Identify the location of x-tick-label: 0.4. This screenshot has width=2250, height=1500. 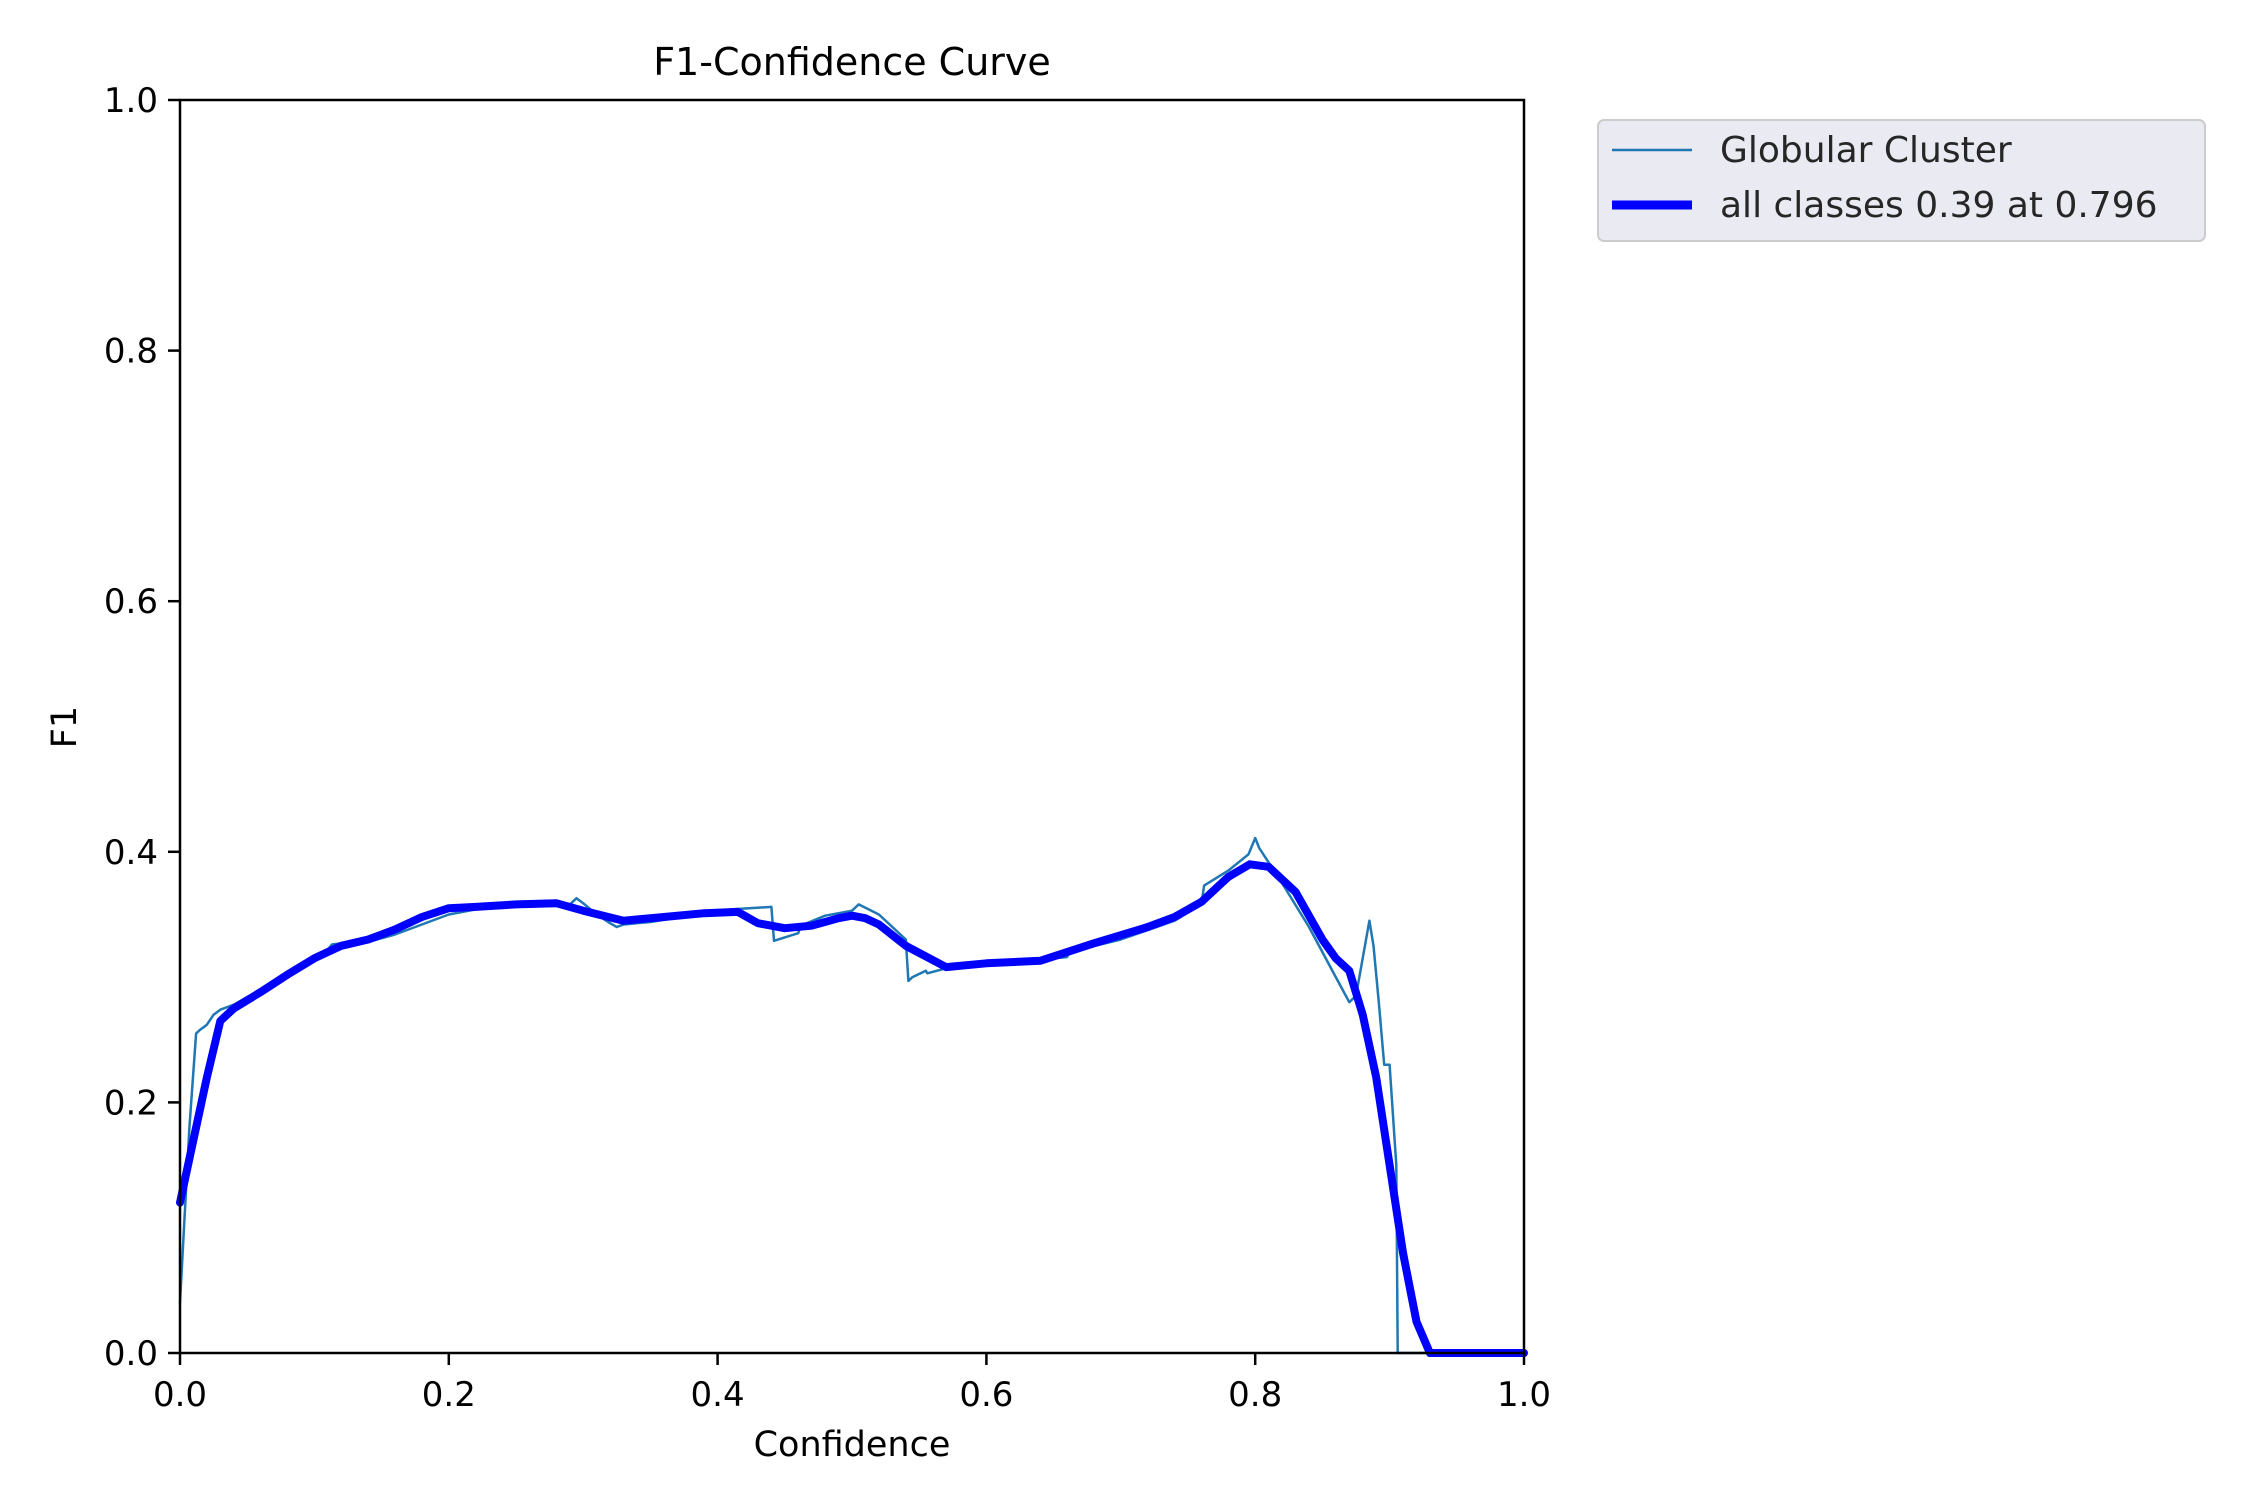
(718, 1395).